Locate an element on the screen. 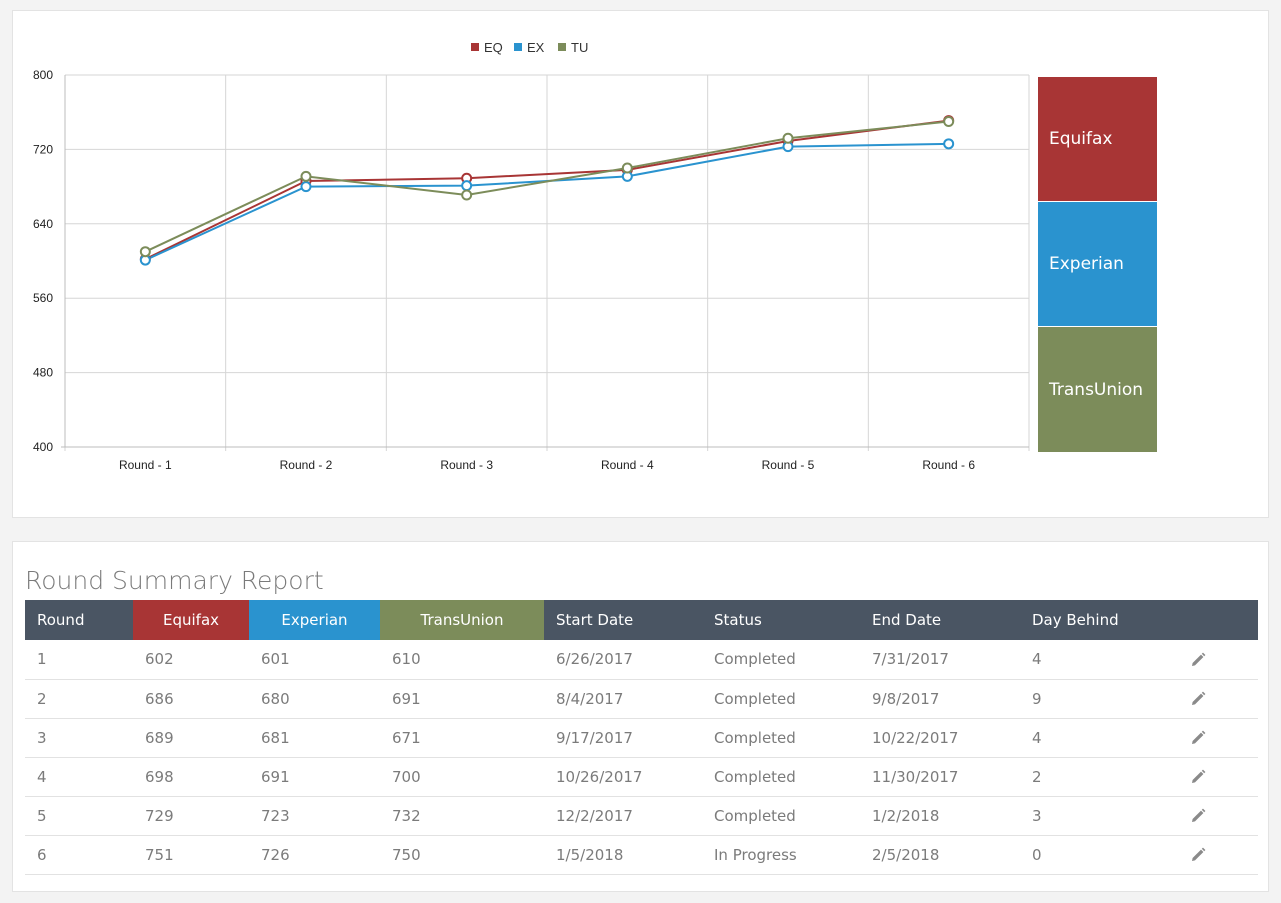  cell-day-behind: 3 is located at coordinates (1099, 816).